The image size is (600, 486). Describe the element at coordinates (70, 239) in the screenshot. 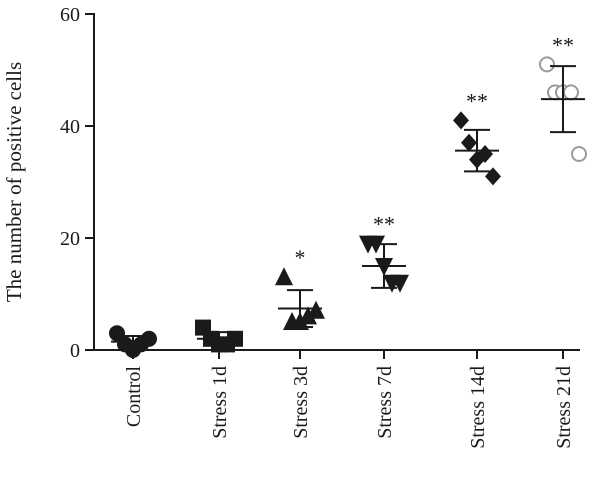

I see `y-tick-label: 20` at that location.